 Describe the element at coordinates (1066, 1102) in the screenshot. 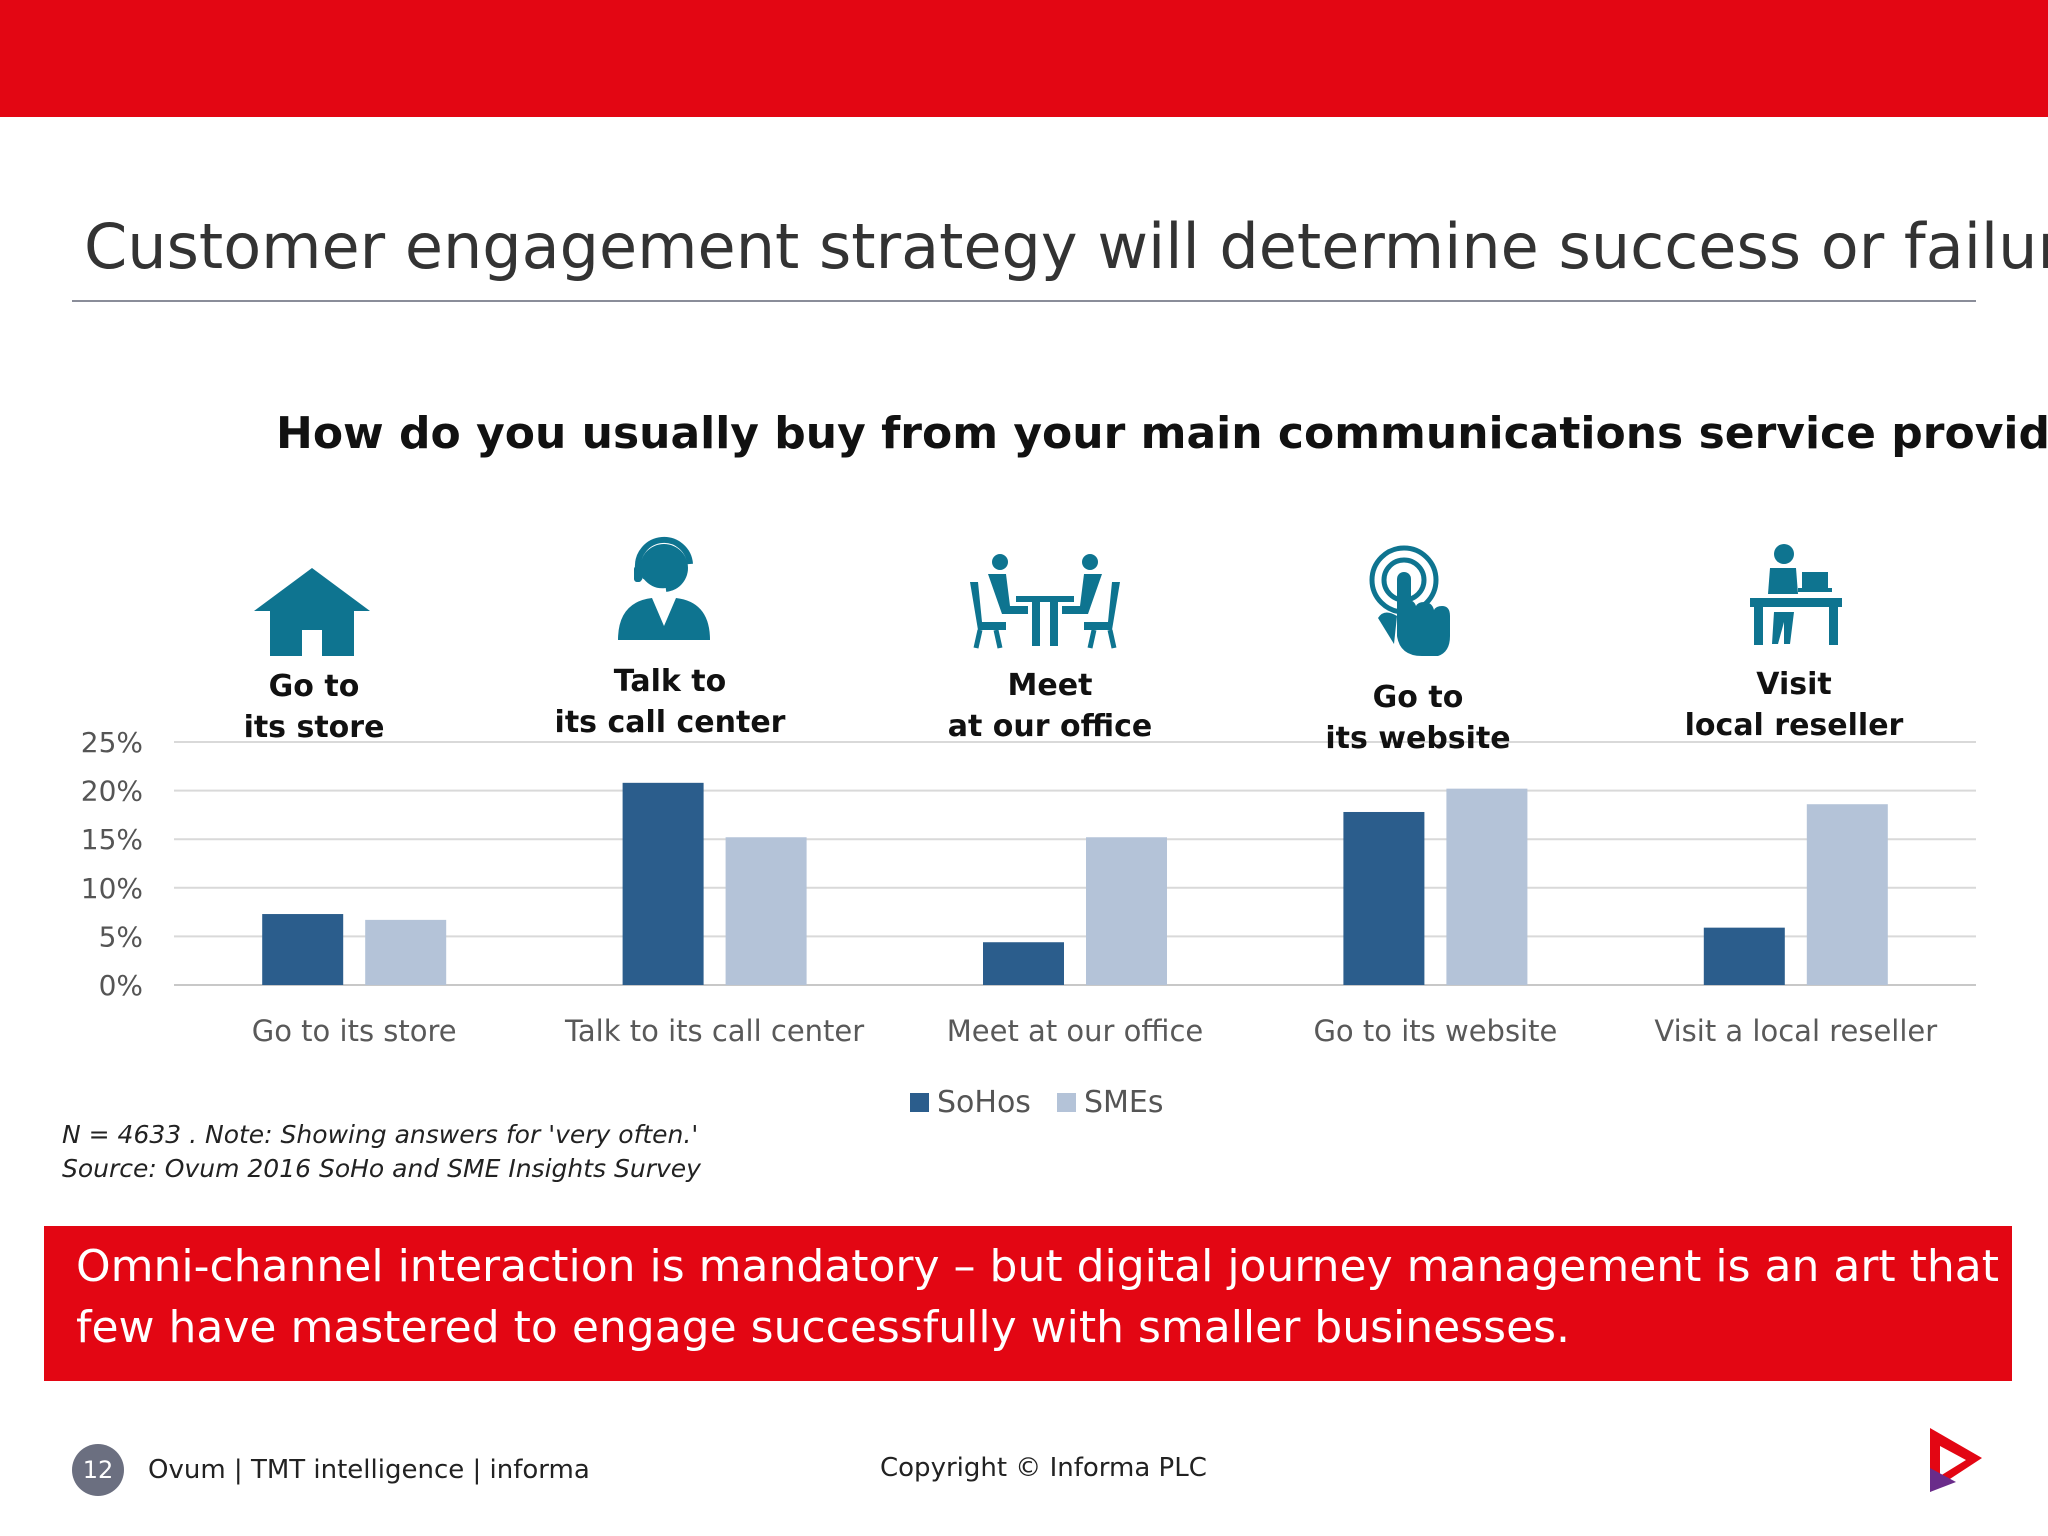

I see `legend-swatch-smes` at that location.